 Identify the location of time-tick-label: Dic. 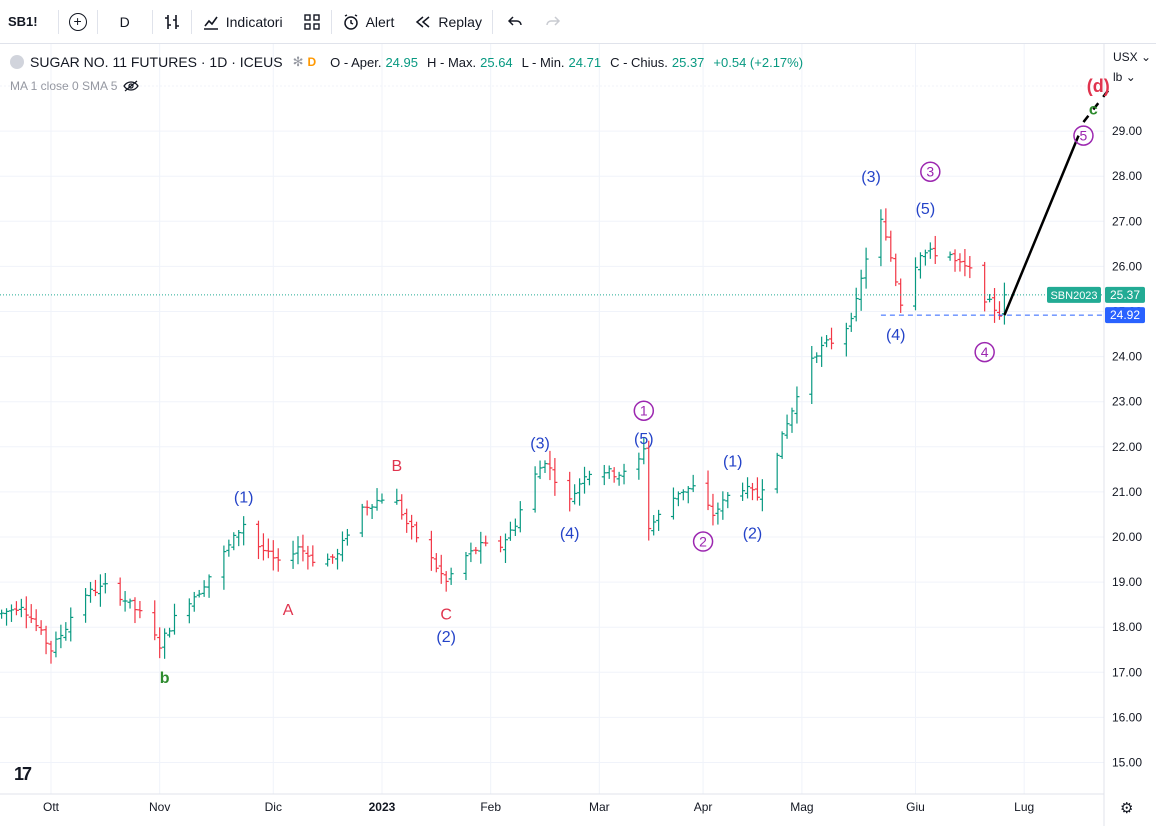
(273, 807).